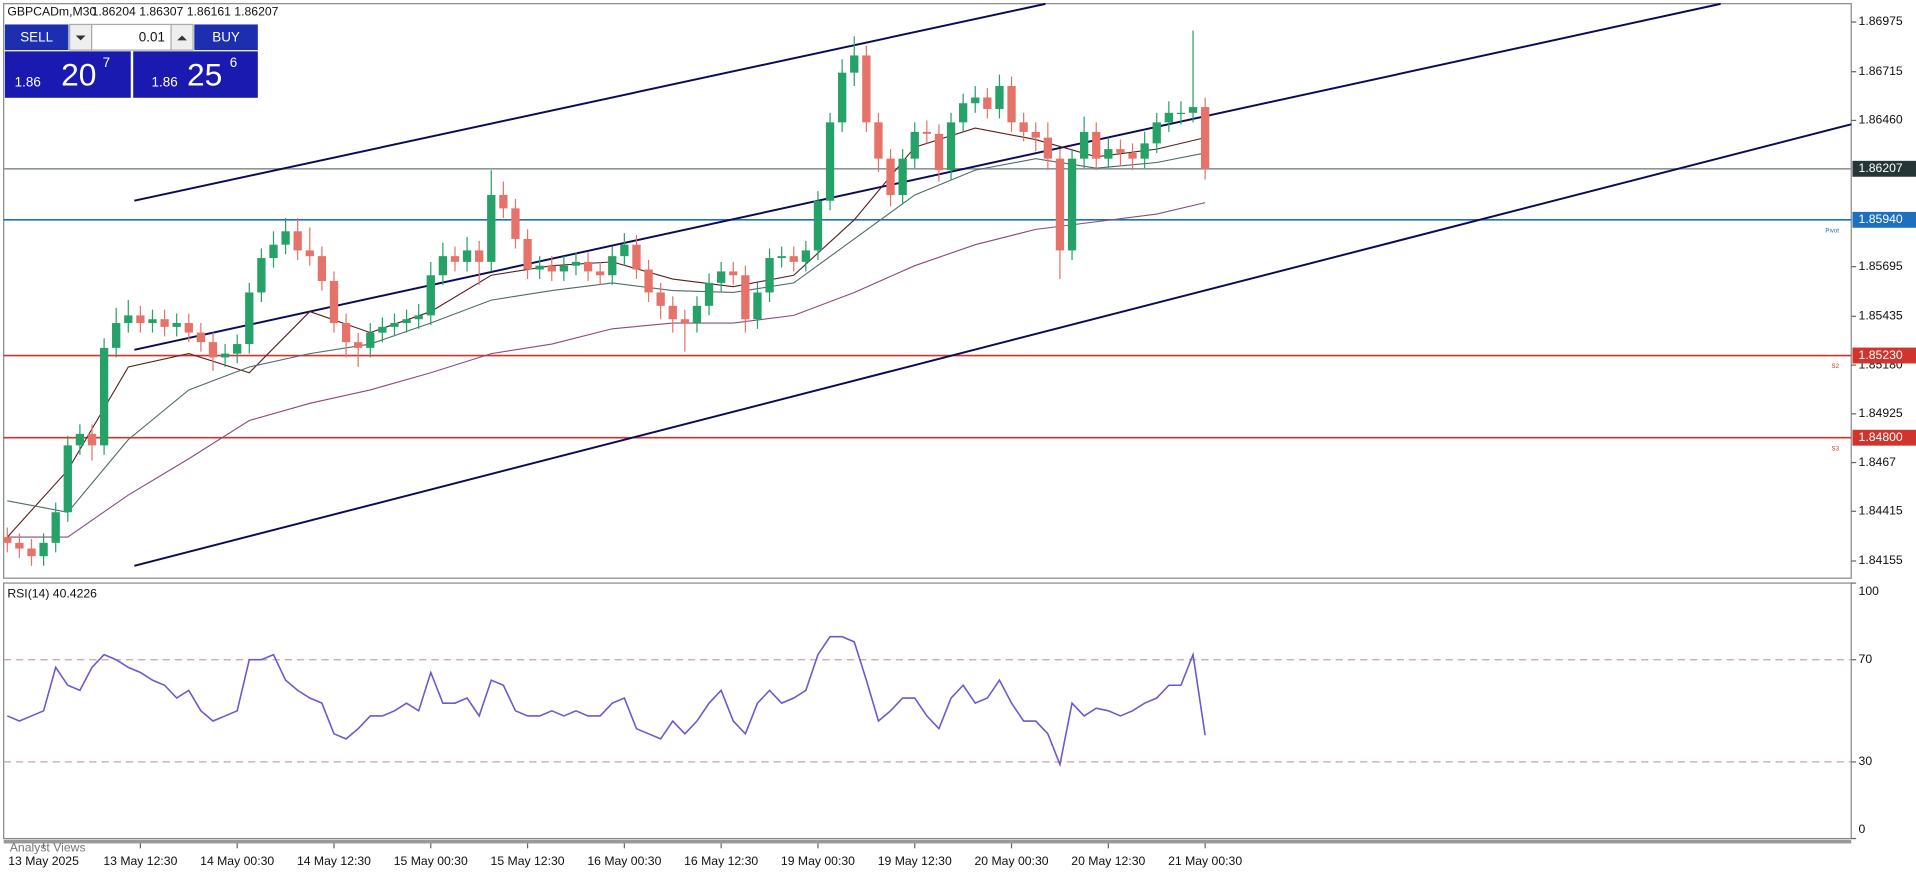 The image size is (1916, 874). What do you see at coordinates (1205, 861) in the screenshot?
I see `x-tick-label: 21 May 00:30` at bounding box center [1205, 861].